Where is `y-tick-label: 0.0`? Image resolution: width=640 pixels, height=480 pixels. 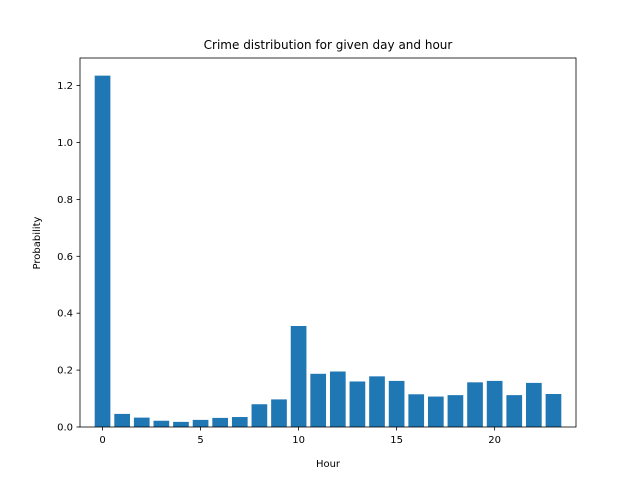
y-tick-label: 0.0 is located at coordinates (65, 428).